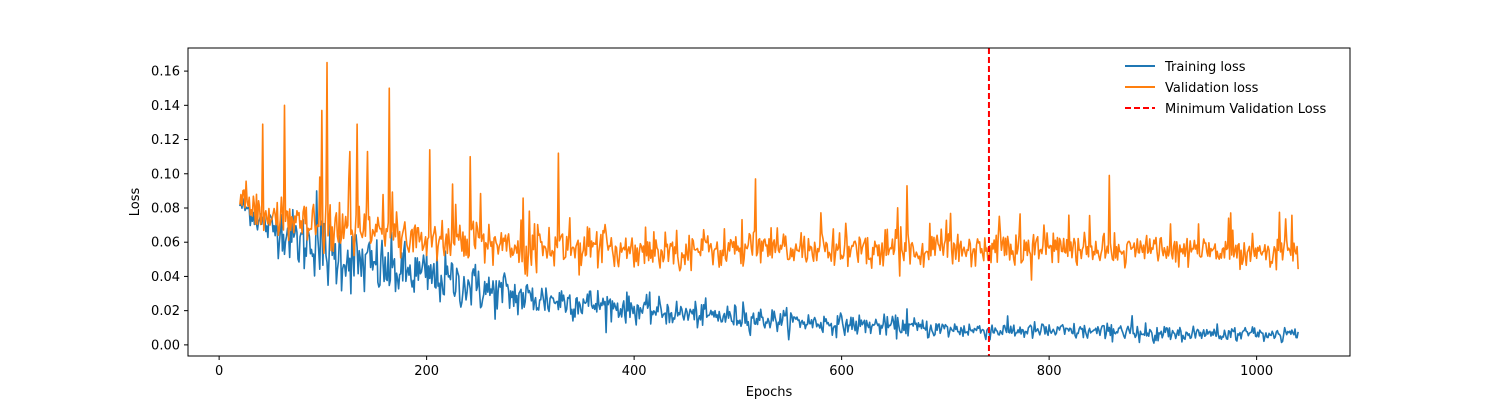 The image size is (1500, 400). I want to click on x-tick-label: 400, so click(634, 371).